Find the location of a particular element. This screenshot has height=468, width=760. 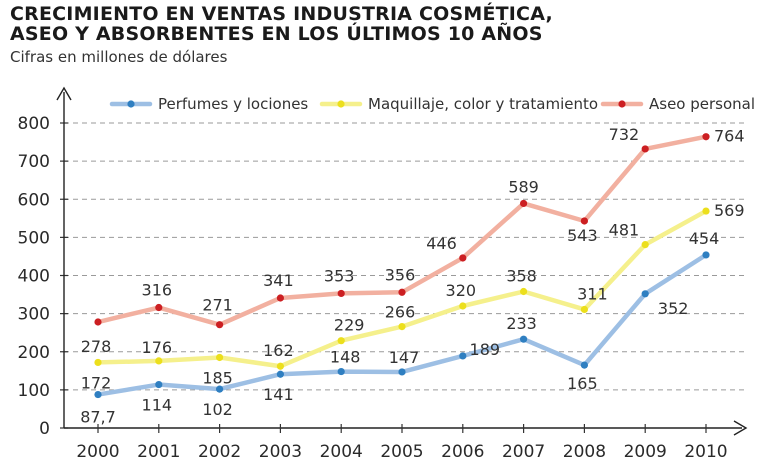

y-tick-label: 400 is located at coordinates (34, 277).